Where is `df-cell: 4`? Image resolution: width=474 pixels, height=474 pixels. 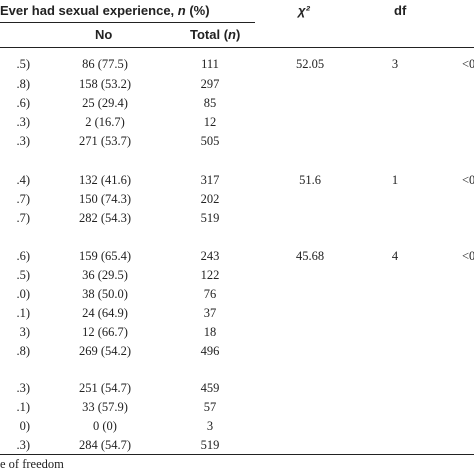
df-cell: 4 is located at coordinates (395, 256).